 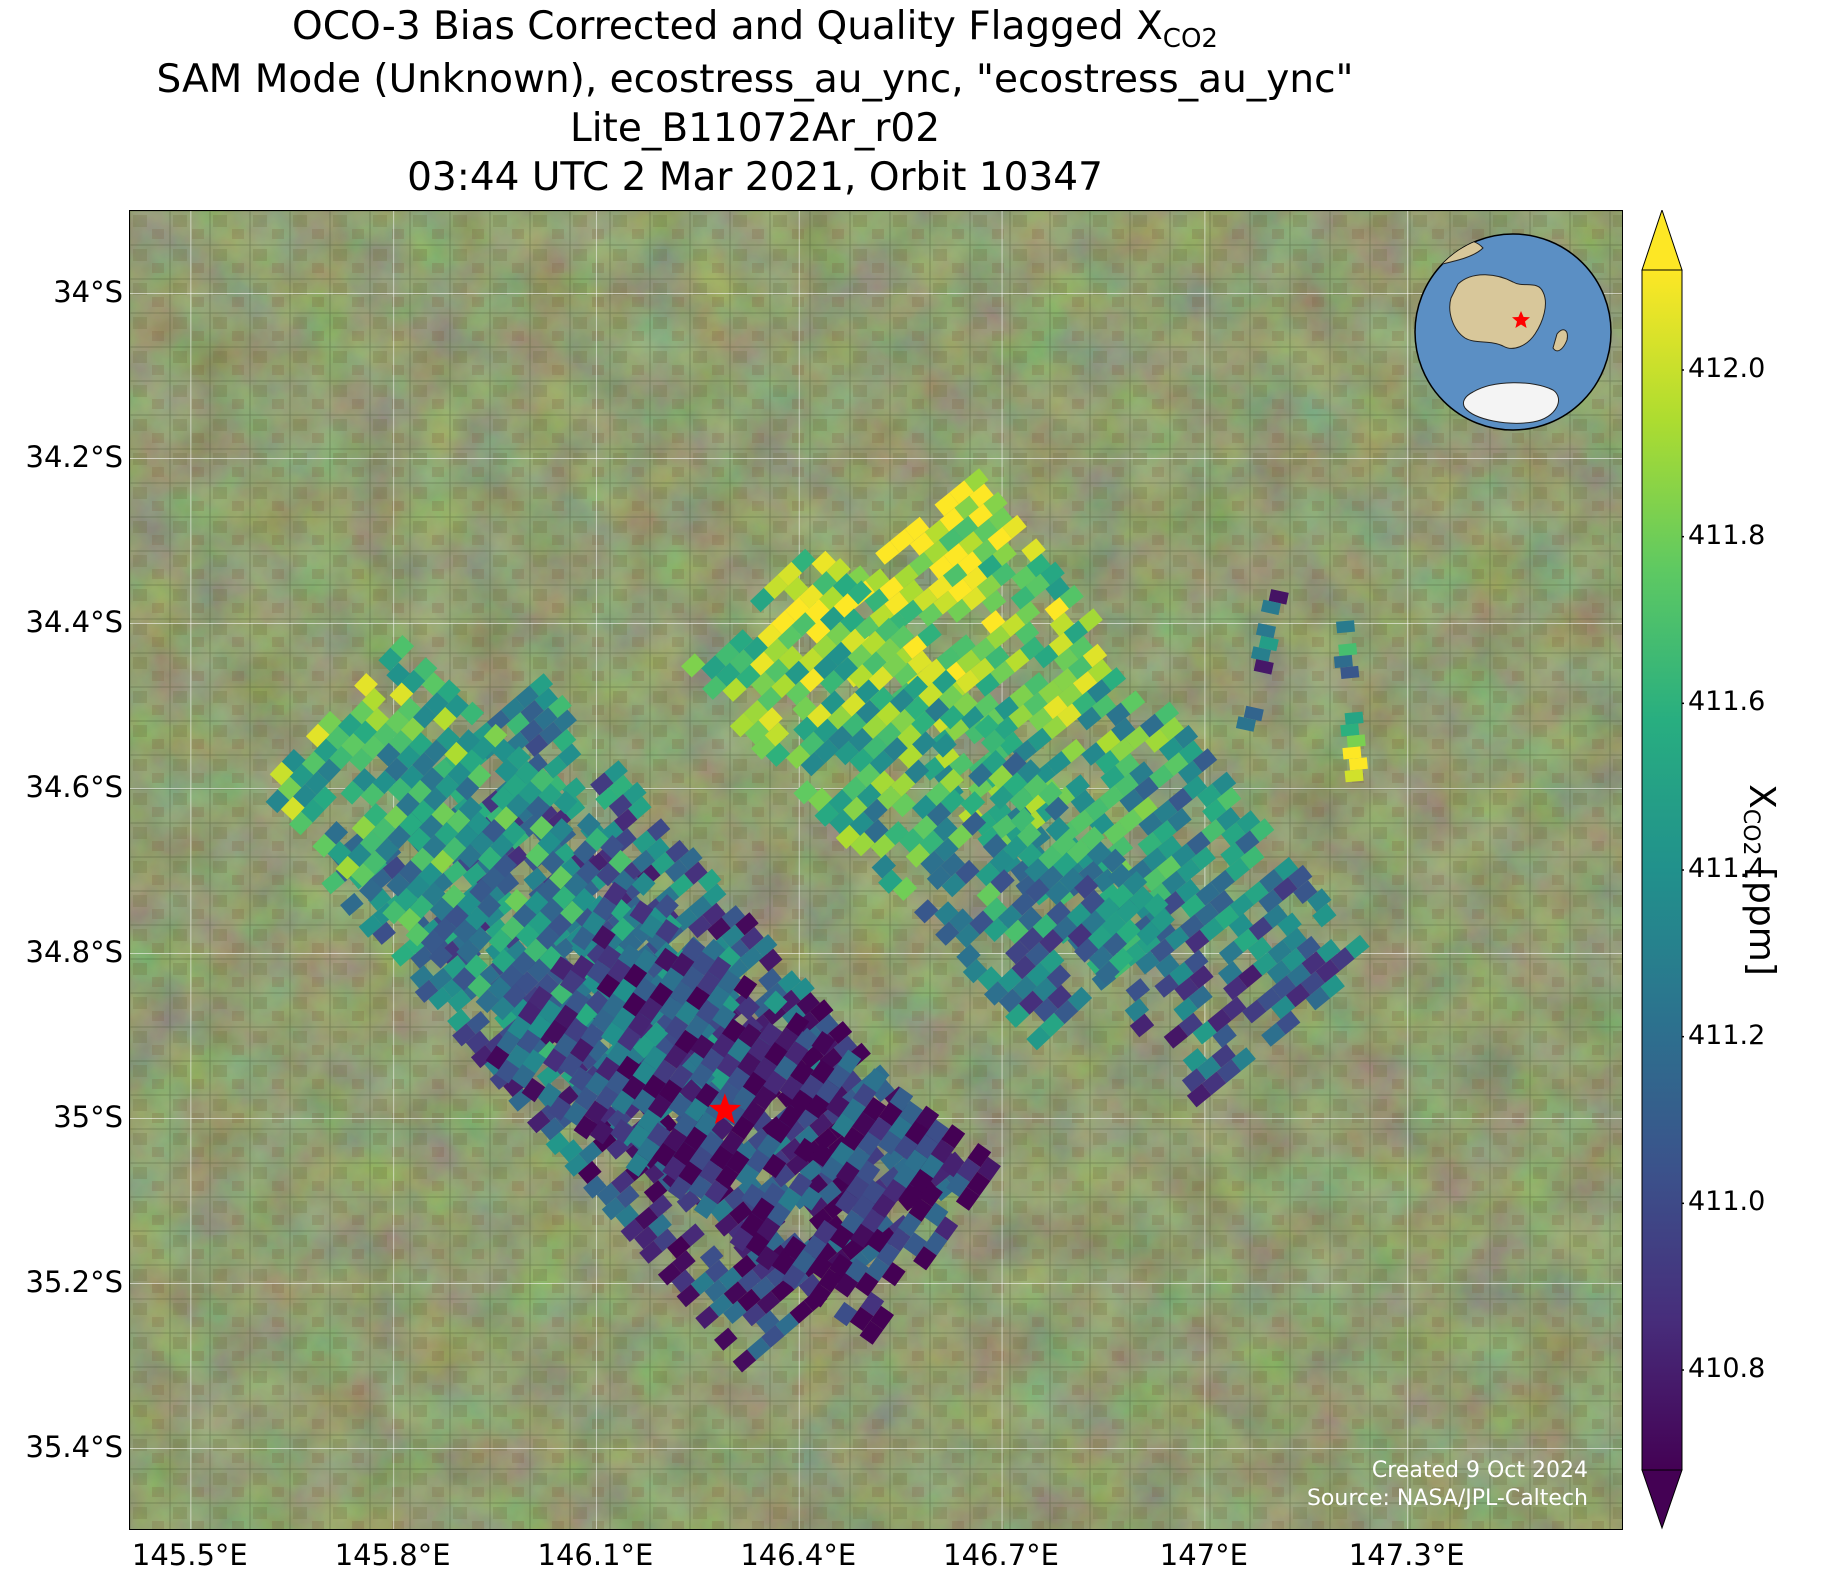 I want to click on colorbar-label: XCO2 [ppm], so click(x=1760, y=880).